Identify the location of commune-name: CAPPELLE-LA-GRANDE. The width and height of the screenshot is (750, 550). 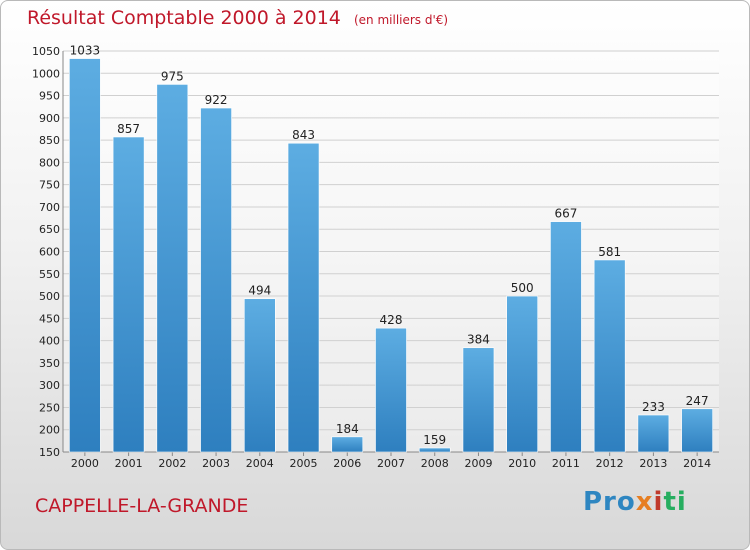
(142, 506).